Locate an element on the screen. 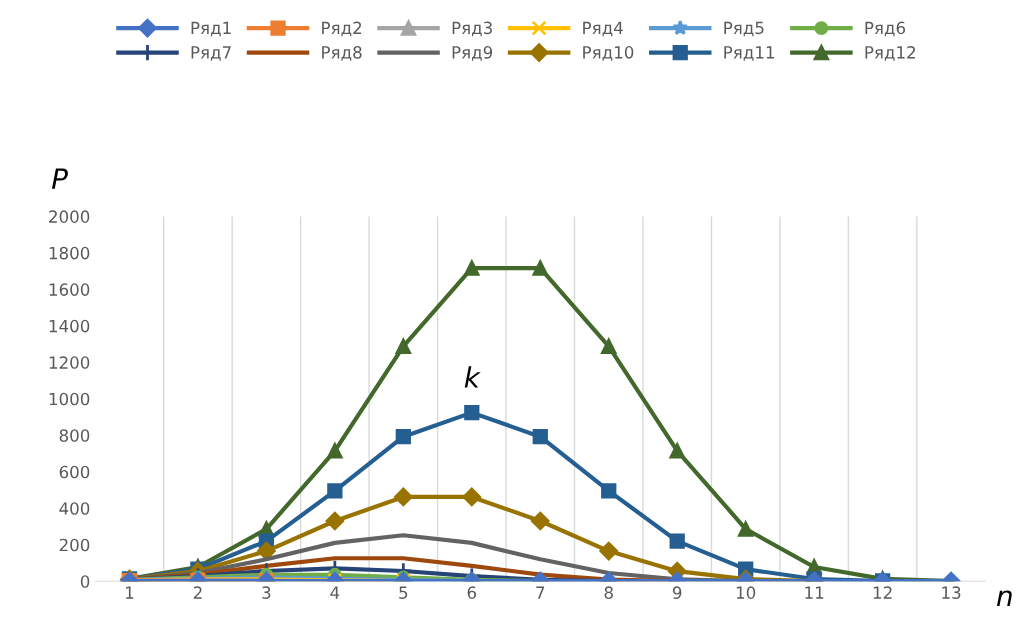 This screenshot has width=1035, height=629. y-tick-label: 800 is located at coordinates (74, 435).